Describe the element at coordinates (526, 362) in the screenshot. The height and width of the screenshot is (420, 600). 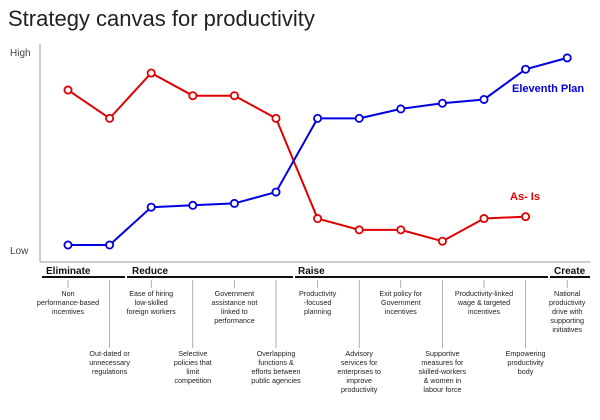
I see `action-label: Empowering productivity body` at that location.